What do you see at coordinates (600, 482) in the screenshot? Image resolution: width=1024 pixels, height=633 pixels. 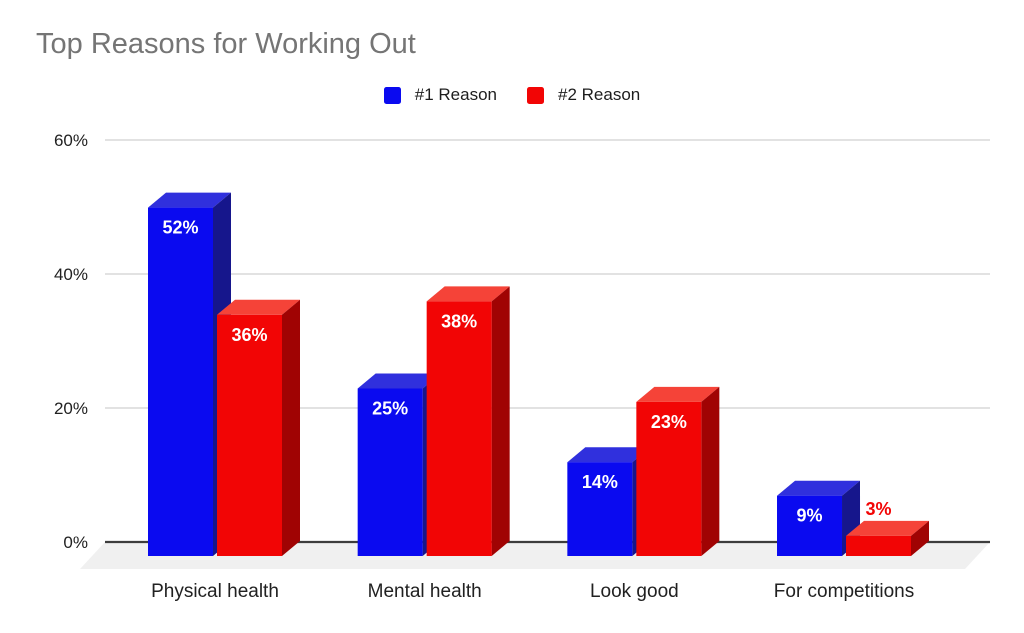 I see `bar-value-label: 14%` at bounding box center [600, 482].